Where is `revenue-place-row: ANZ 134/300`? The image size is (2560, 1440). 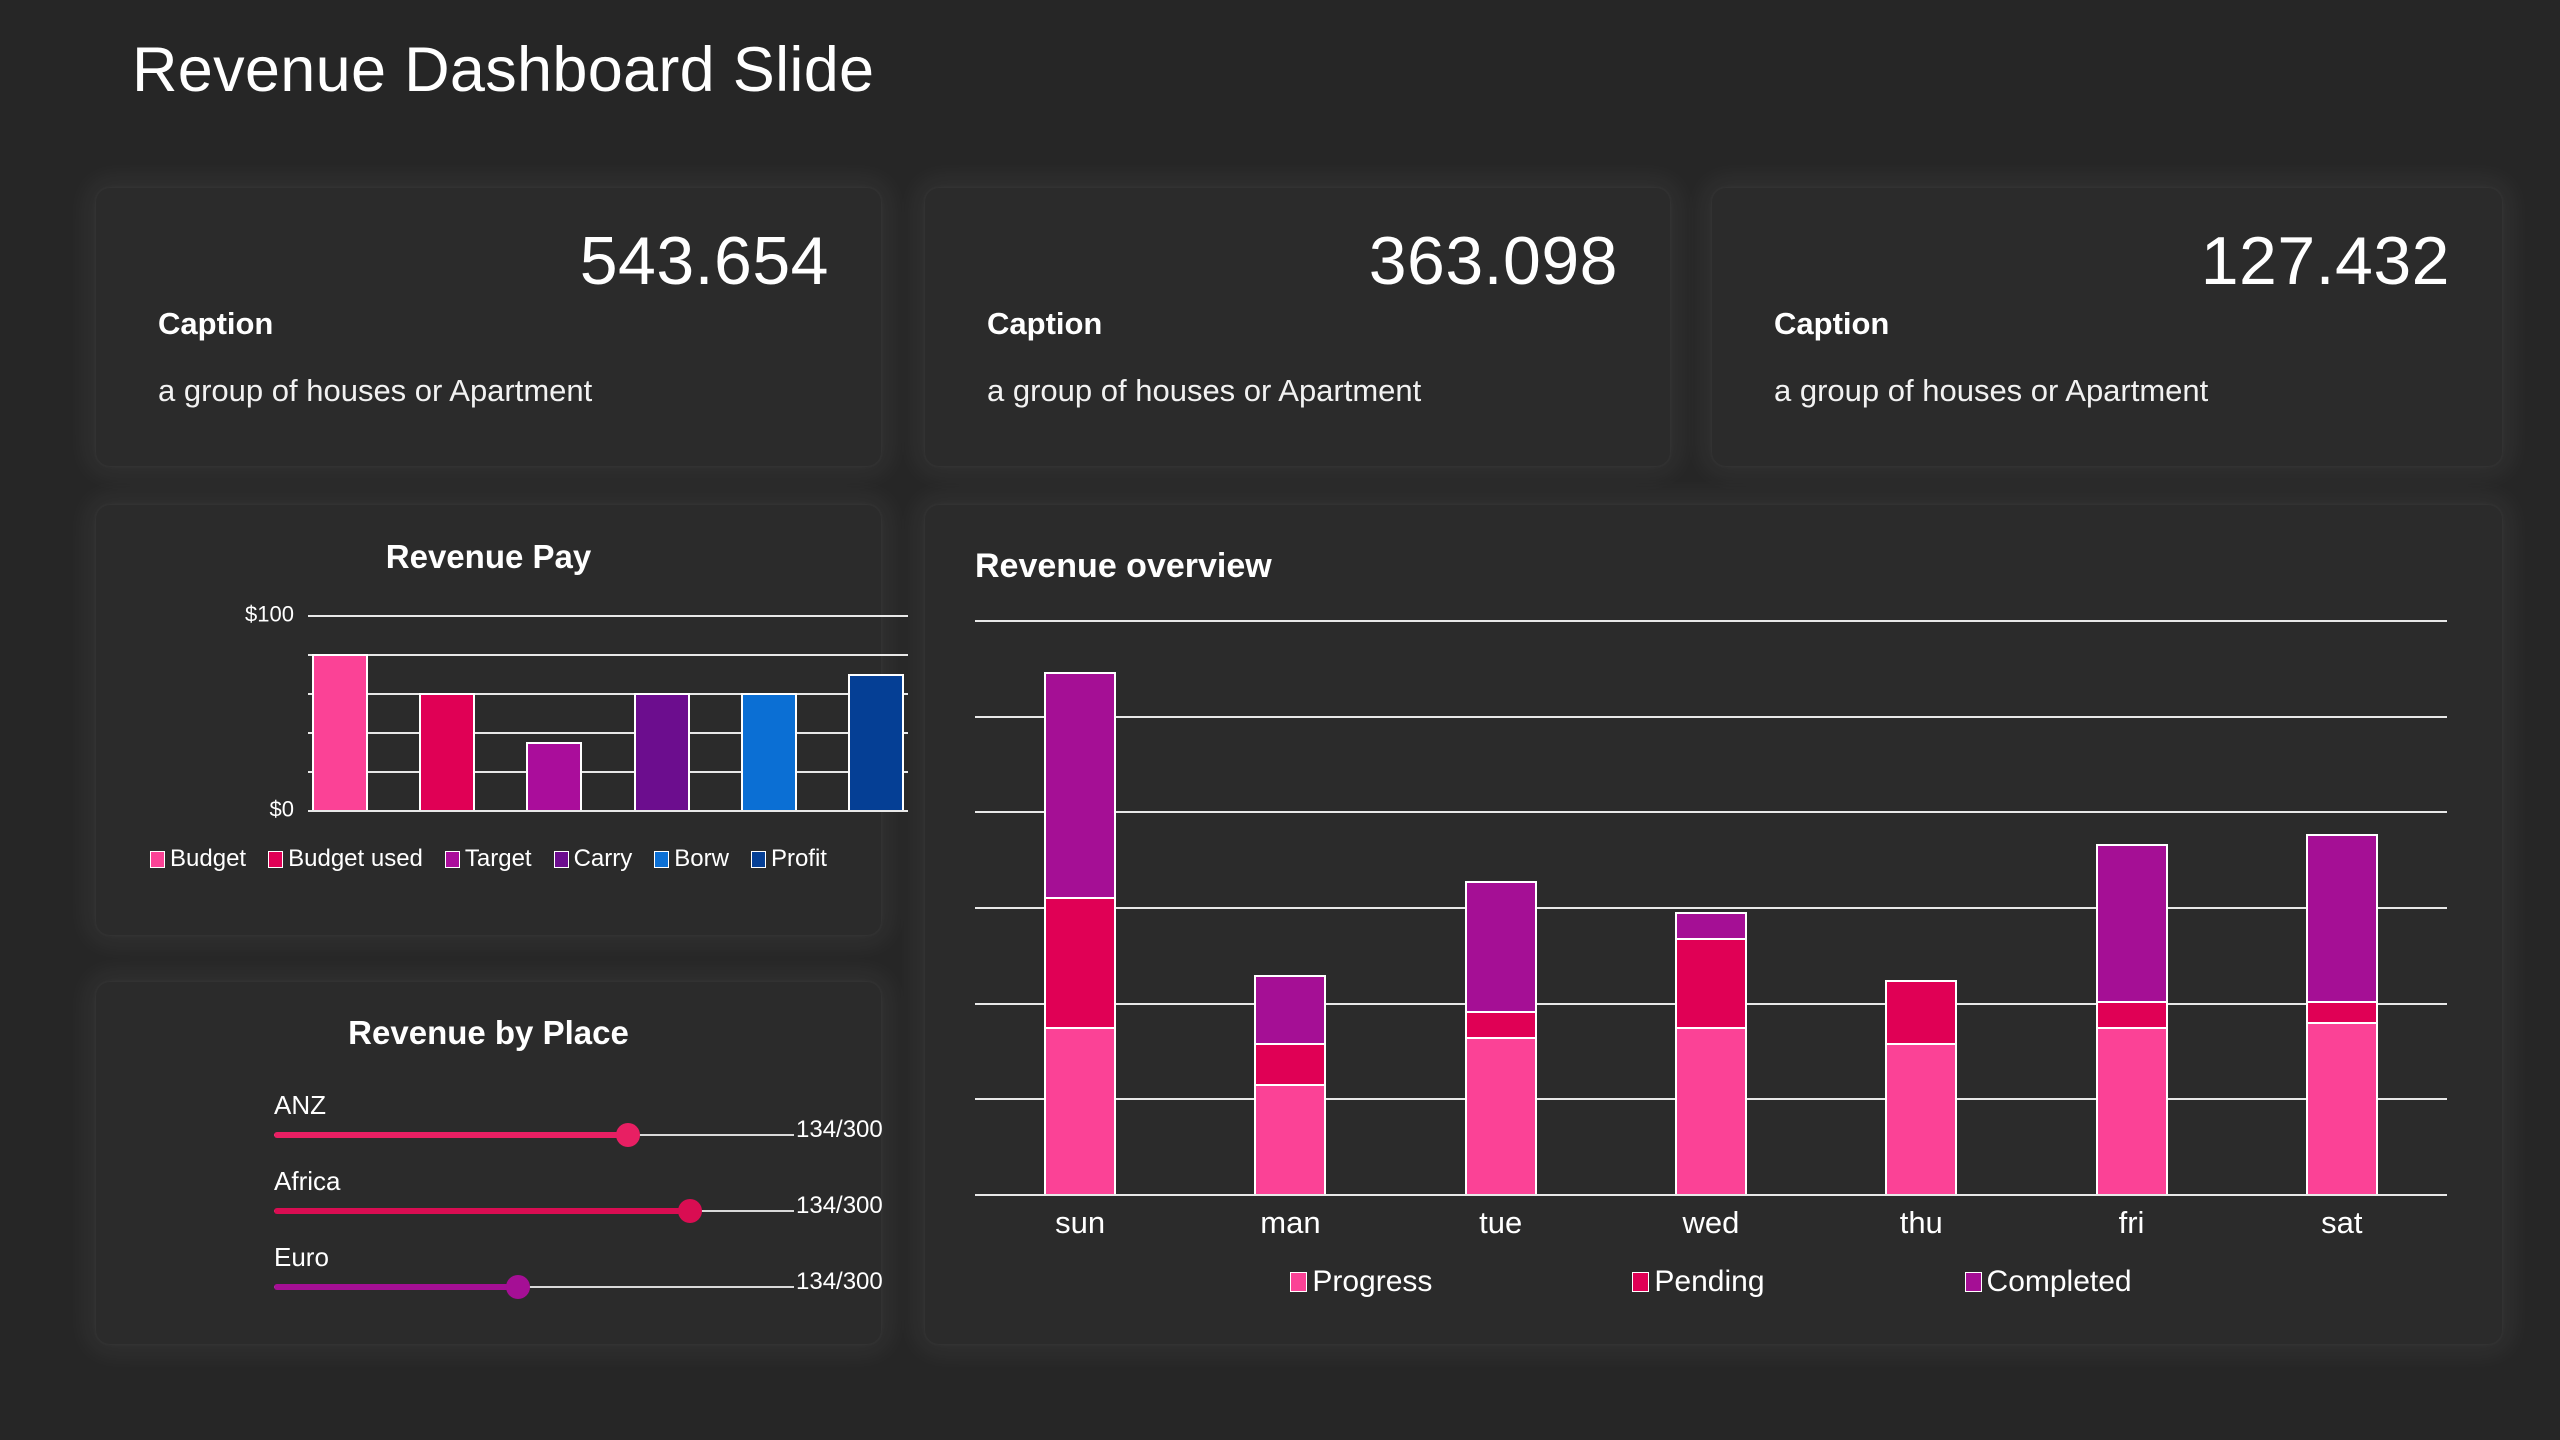 revenue-place-row: ANZ 134/300 is located at coordinates (489, 1127).